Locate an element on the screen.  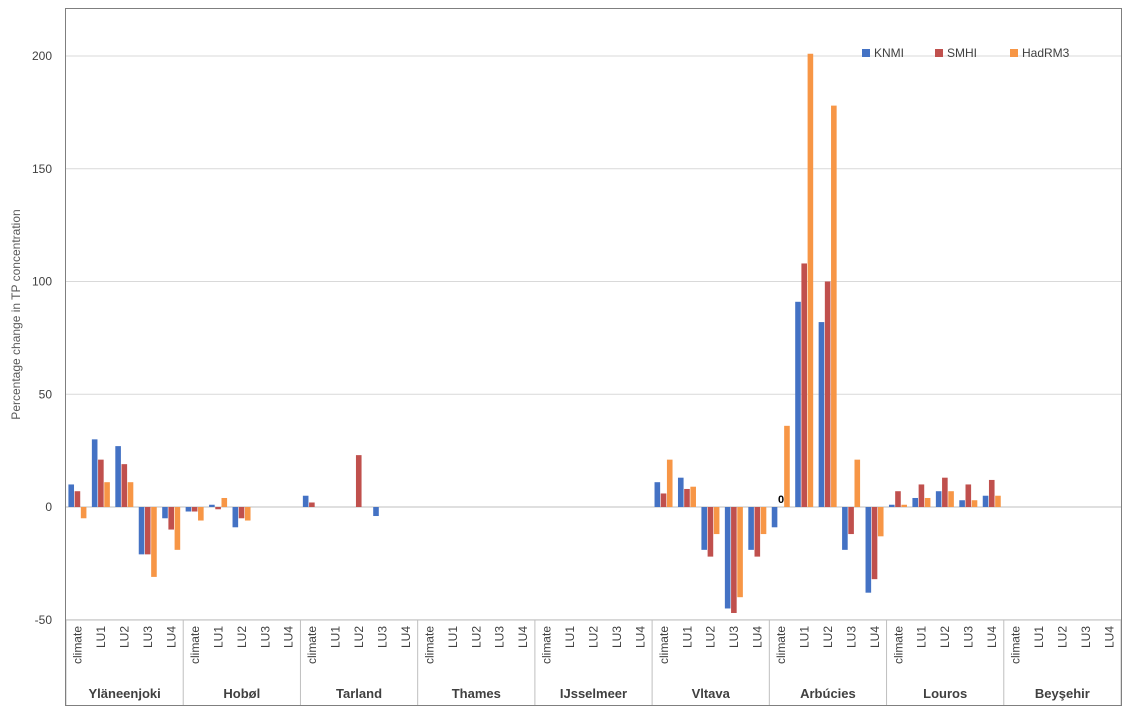
group-label: IJsselmeer is located at coordinates (593, 693).